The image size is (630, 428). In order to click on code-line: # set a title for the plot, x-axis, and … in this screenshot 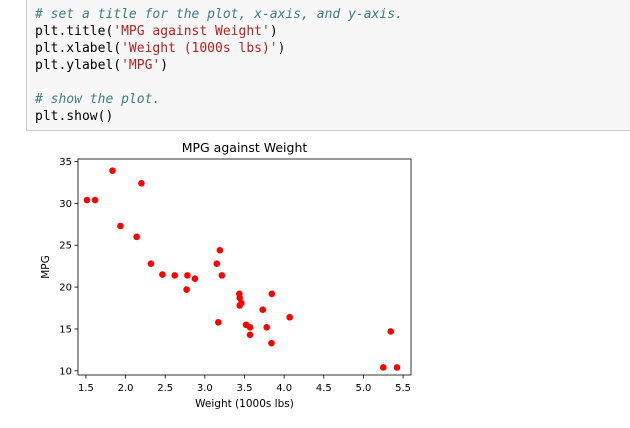, I will do `click(219, 14)`.